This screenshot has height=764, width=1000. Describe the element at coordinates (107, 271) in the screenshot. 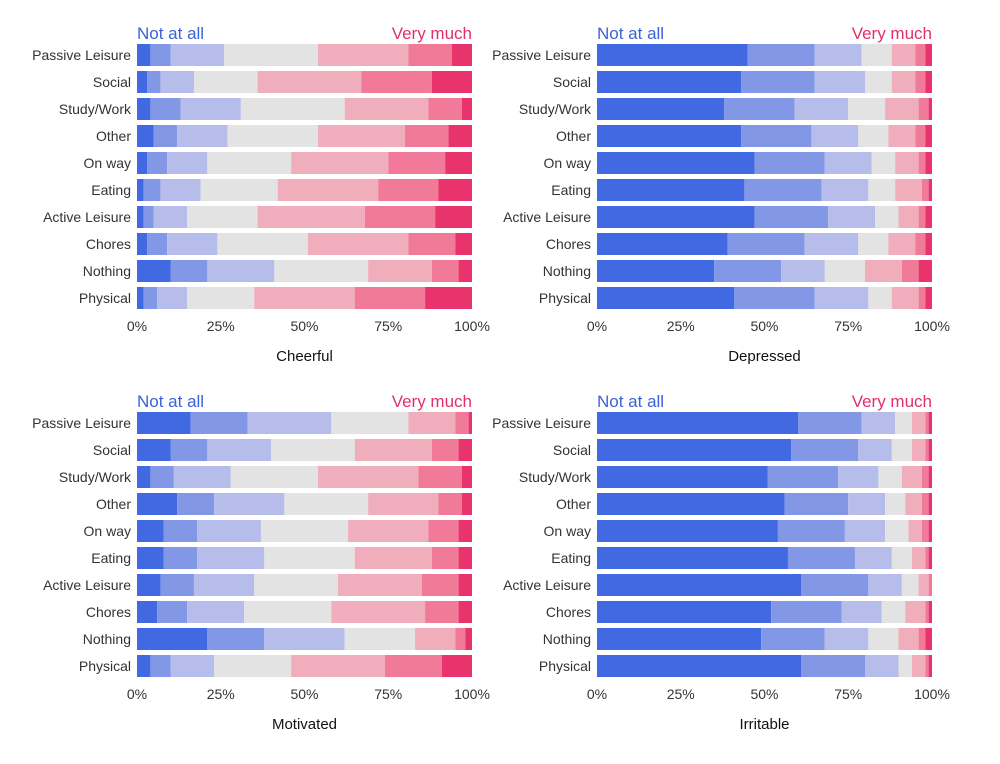

I see `category-label: Nothing` at that location.